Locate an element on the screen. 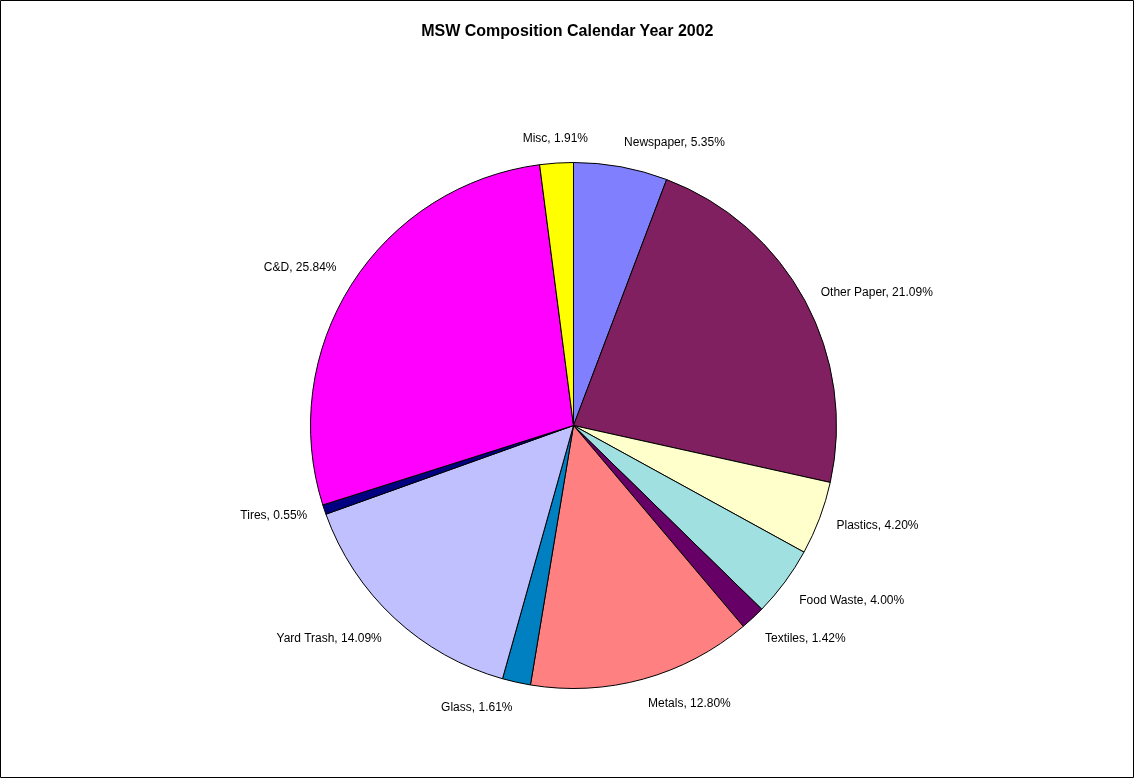 This screenshot has width=1134, height=778. slice-label: Yard Trash, 14.09% is located at coordinates (329, 638).